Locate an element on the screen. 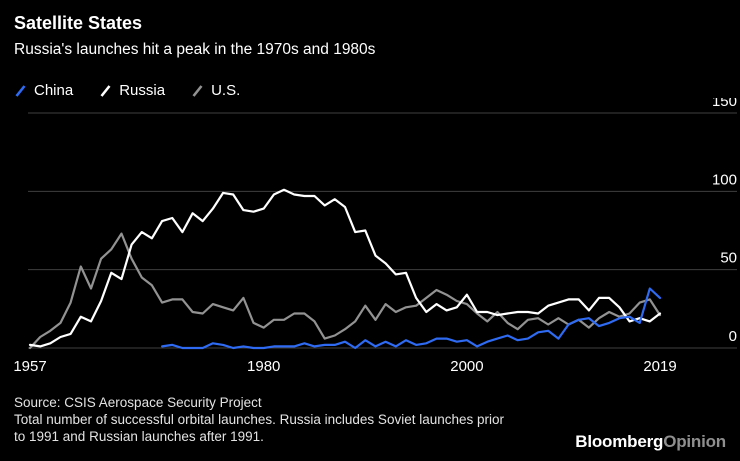 The width and height of the screenshot is (740, 461). svg-text: 2000 is located at coordinates (466, 366).